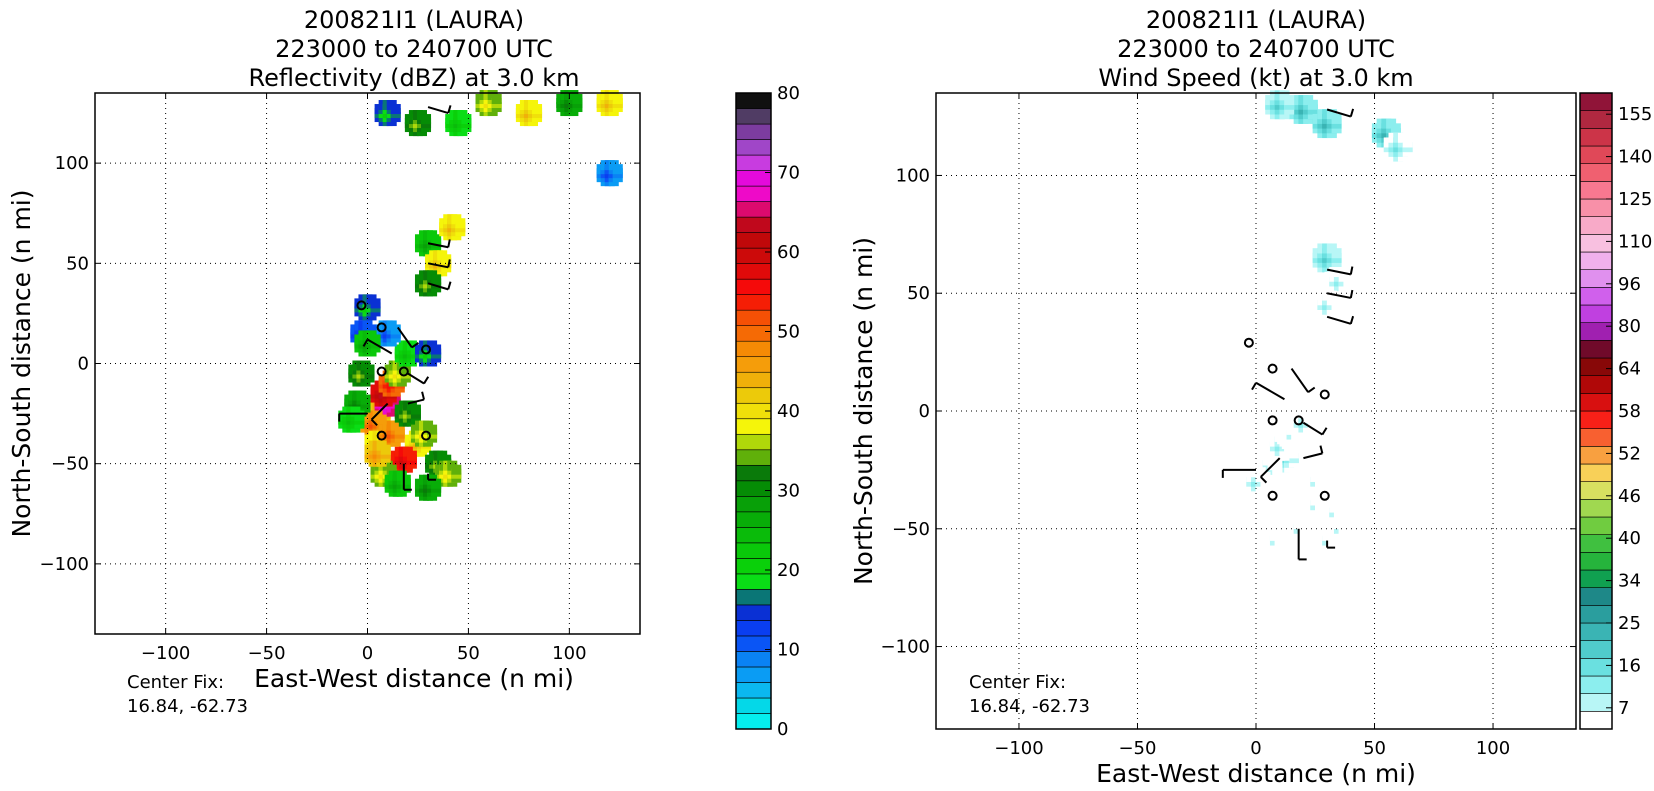 The image size is (1654, 791). Describe the element at coordinates (788, 570) in the screenshot. I see `colorbar-tick-label: 20` at that location.